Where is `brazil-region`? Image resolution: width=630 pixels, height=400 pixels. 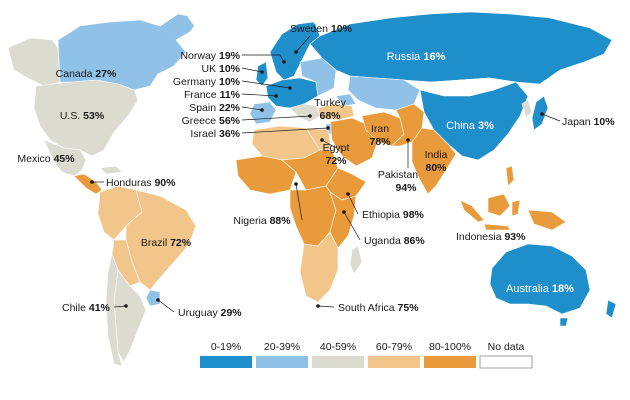 brazil-region is located at coordinates (161, 240).